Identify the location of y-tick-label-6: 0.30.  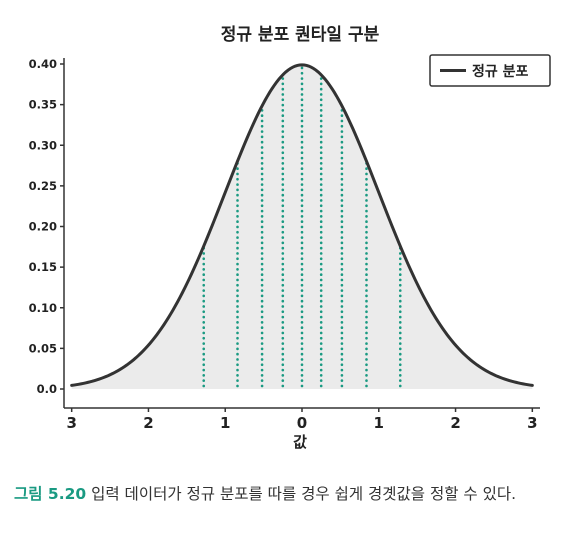
(43, 145).